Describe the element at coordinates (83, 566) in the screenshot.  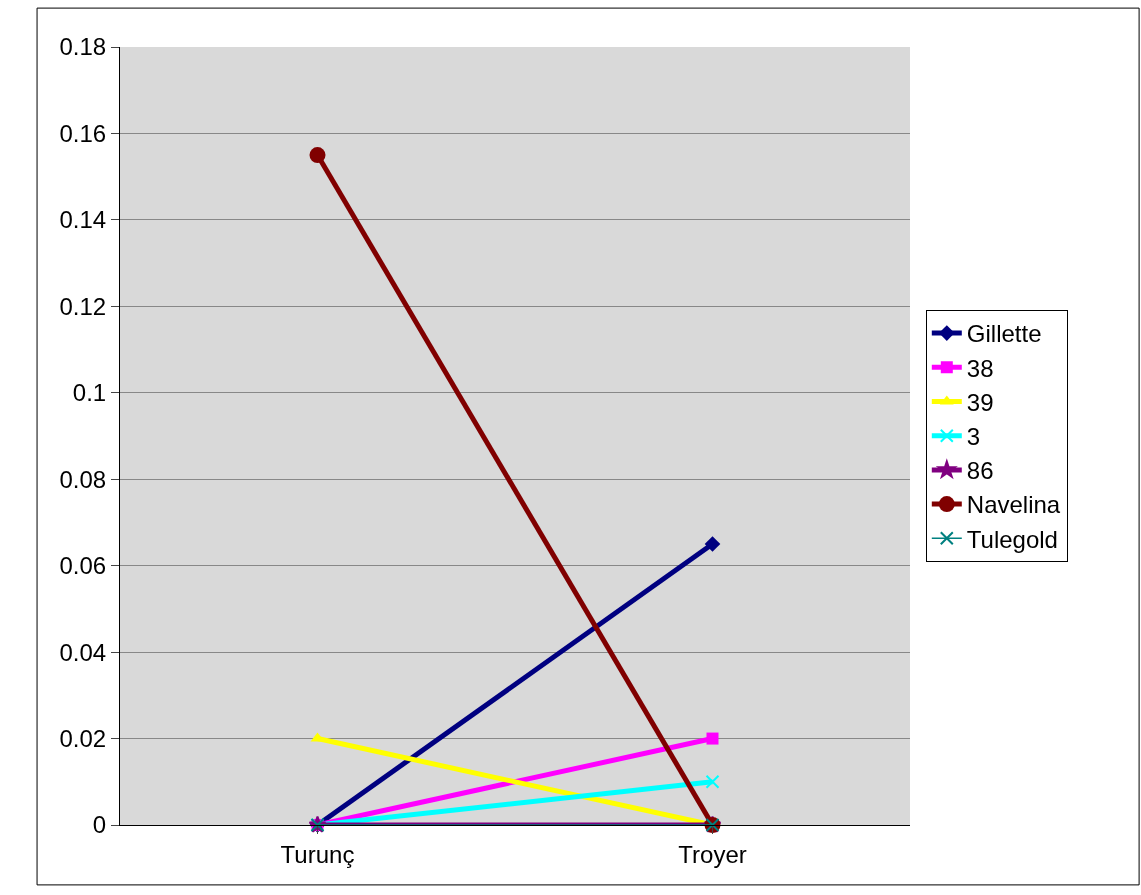
I see `y-tick-label: 0.06` at that location.